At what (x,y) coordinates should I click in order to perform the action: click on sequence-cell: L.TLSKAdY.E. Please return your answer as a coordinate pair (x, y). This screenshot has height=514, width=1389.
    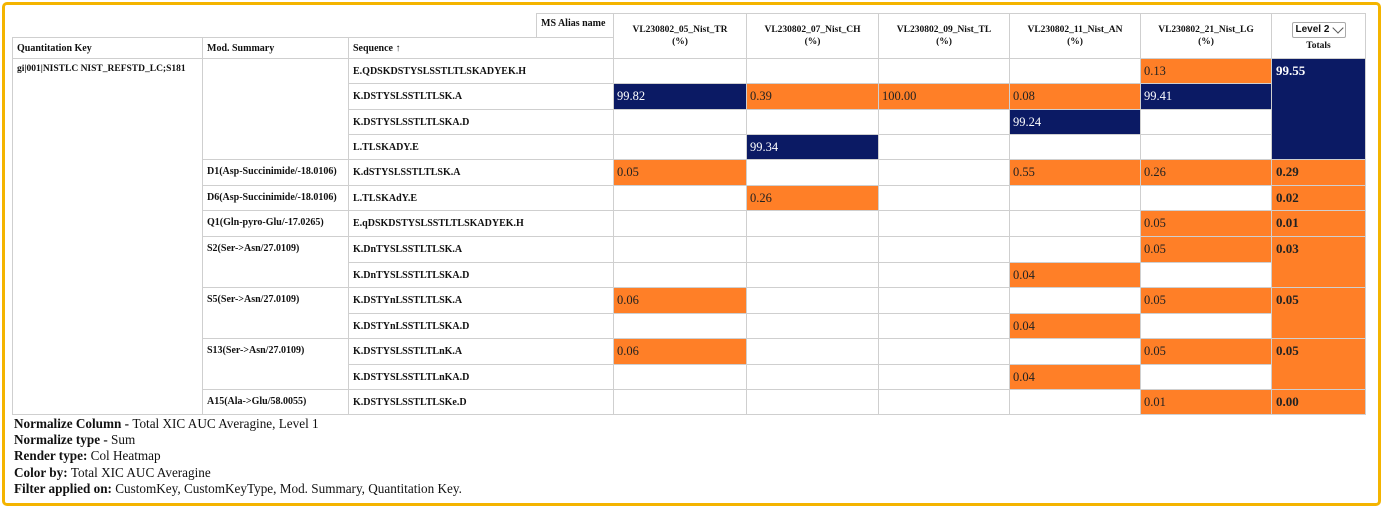
    Looking at the image, I should click on (481, 198).